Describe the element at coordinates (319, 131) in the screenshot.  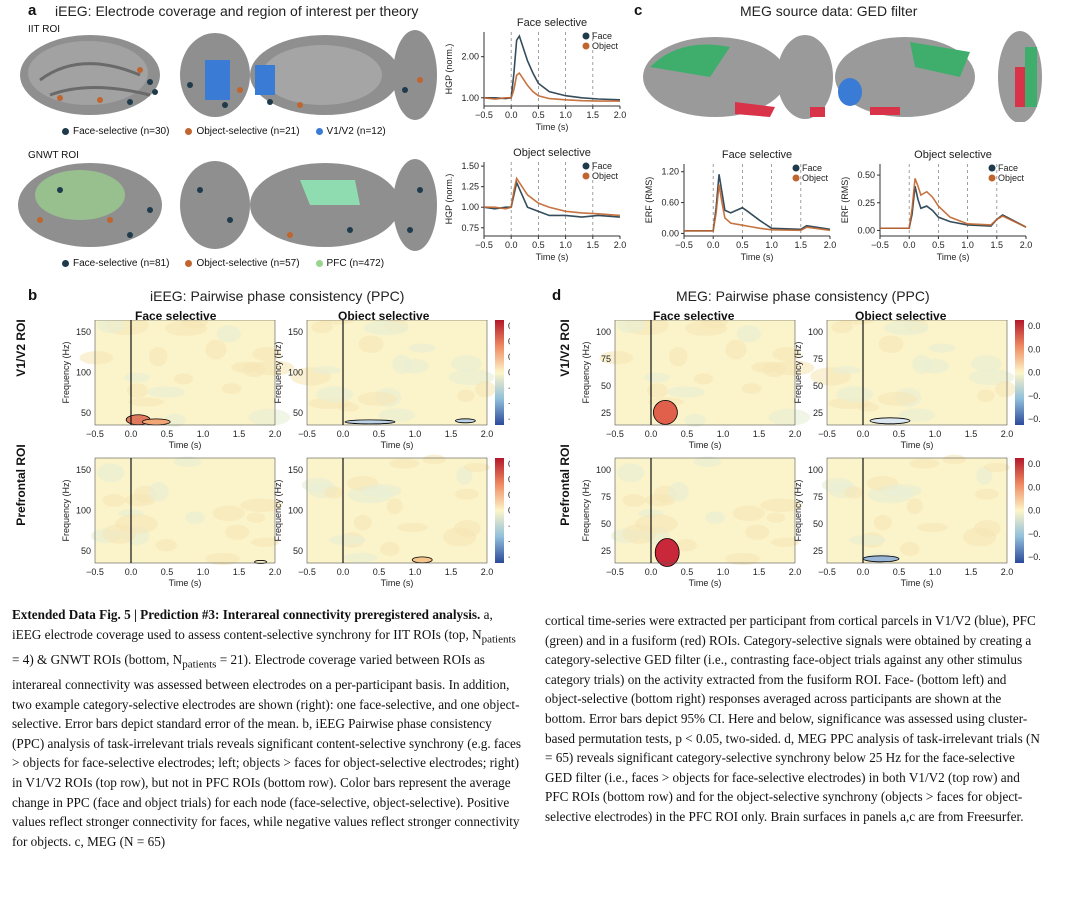
I see `v1v2-dot-icon` at that location.